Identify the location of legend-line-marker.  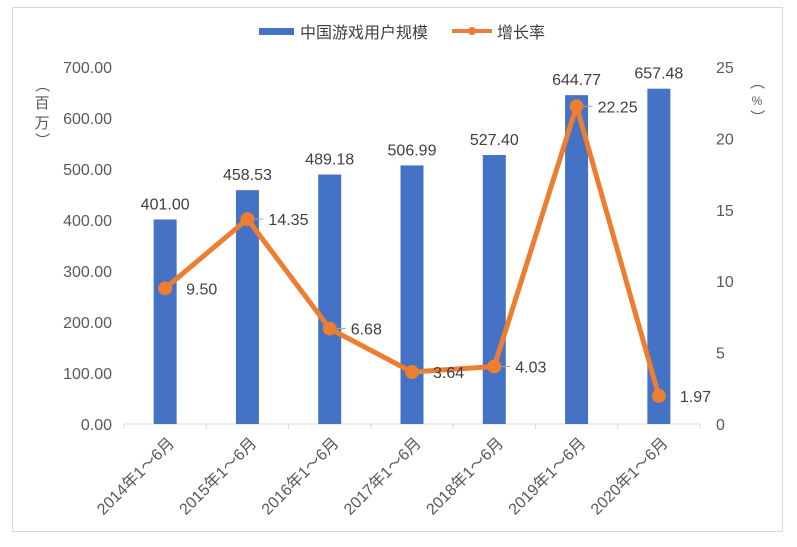
(472, 31).